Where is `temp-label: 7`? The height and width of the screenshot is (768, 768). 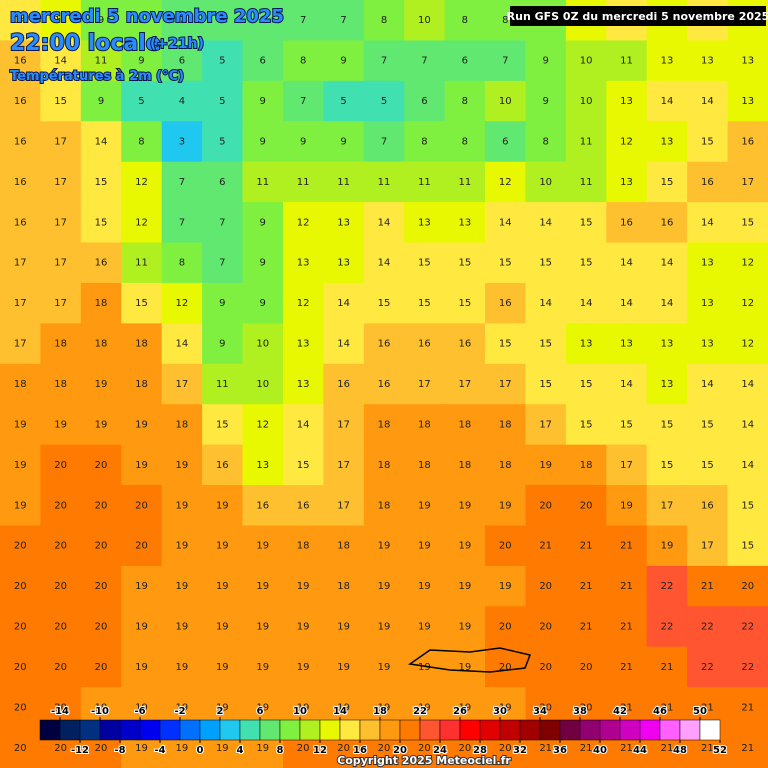 temp-label: 7 is located at coordinates (182, 20).